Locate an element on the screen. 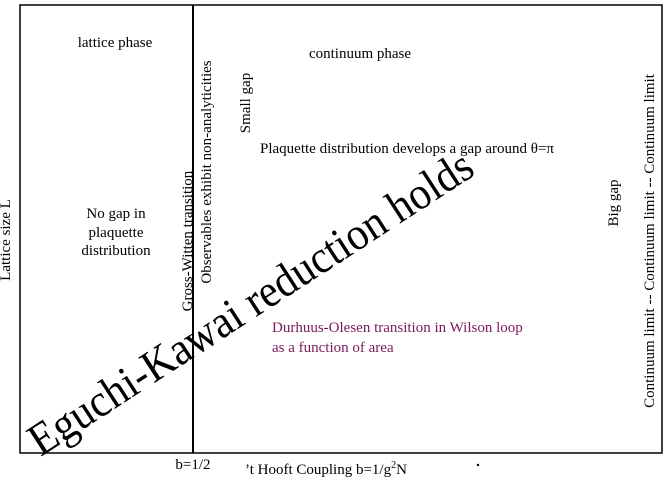 The height and width of the screenshot is (483, 664). x-label-sup: 2 is located at coordinates (393, 465).